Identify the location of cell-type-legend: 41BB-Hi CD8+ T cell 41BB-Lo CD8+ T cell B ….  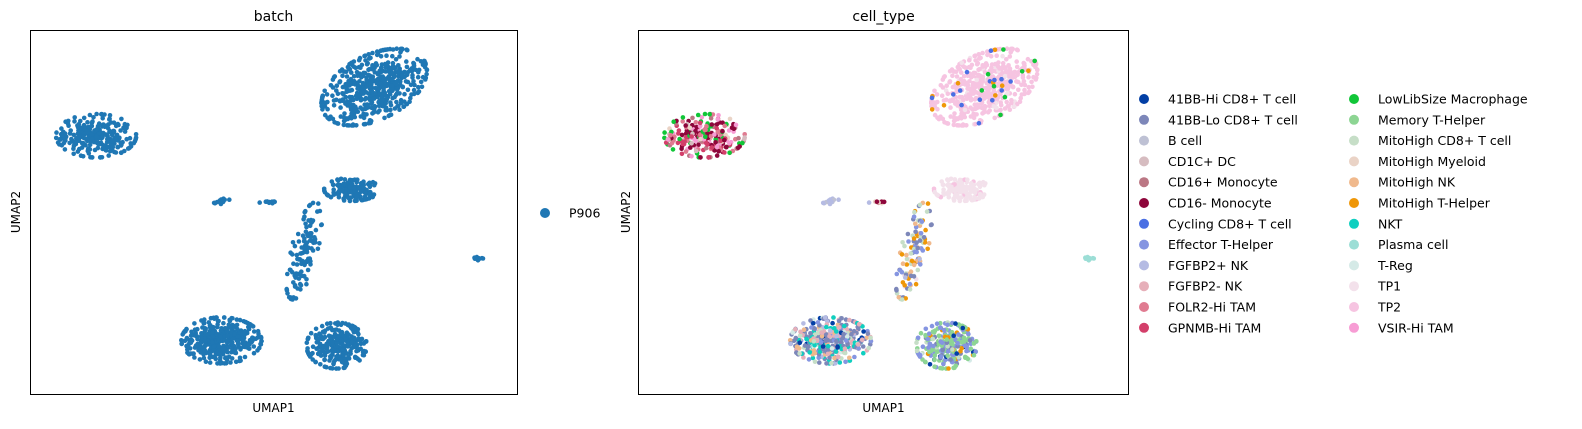
(1333, 213).